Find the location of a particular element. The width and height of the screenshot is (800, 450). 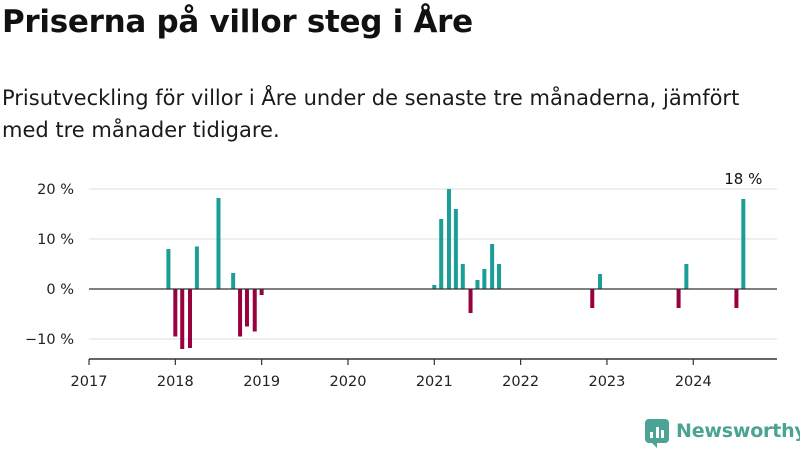

y-axis-labels: 20 % 10 % 0 % −10 % is located at coordinates (49, 265).